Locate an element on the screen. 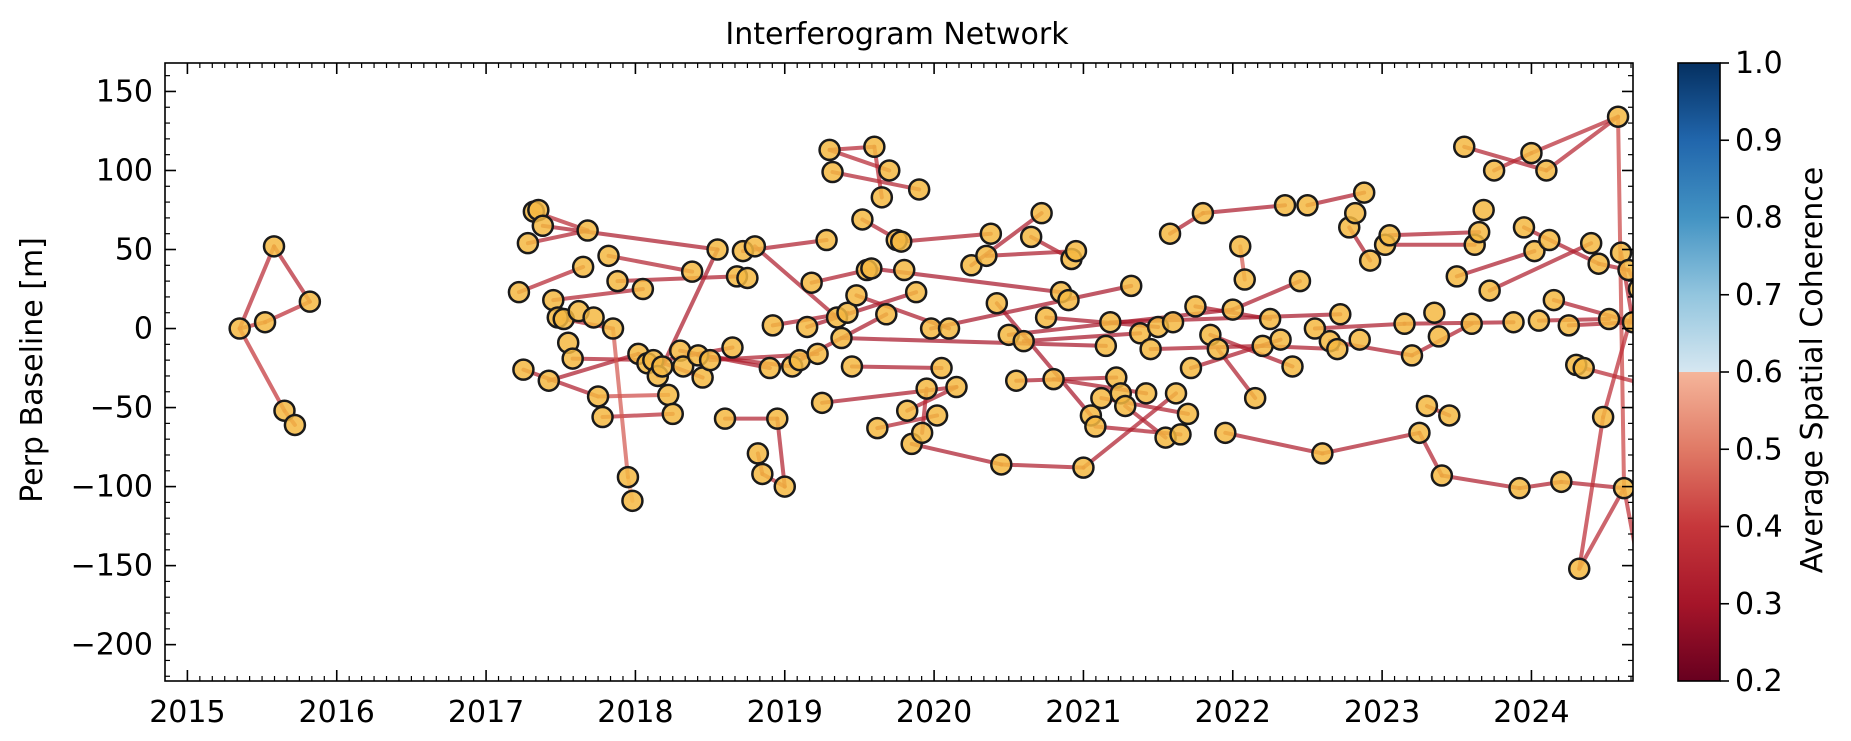 This screenshot has width=1851, height=741. colorbar-label: Average Spatial Coherence is located at coordinates (1812, 370).